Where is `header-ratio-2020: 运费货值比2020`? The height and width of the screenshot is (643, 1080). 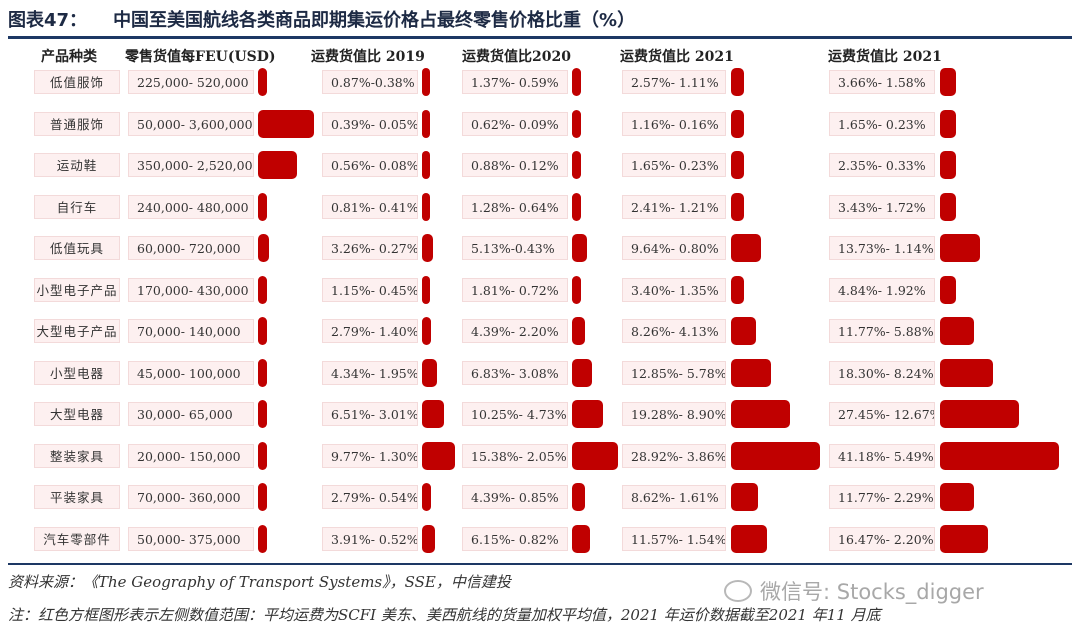 header-ratio-2020: 运费货值比2020 is located at coordinates (516, 57).